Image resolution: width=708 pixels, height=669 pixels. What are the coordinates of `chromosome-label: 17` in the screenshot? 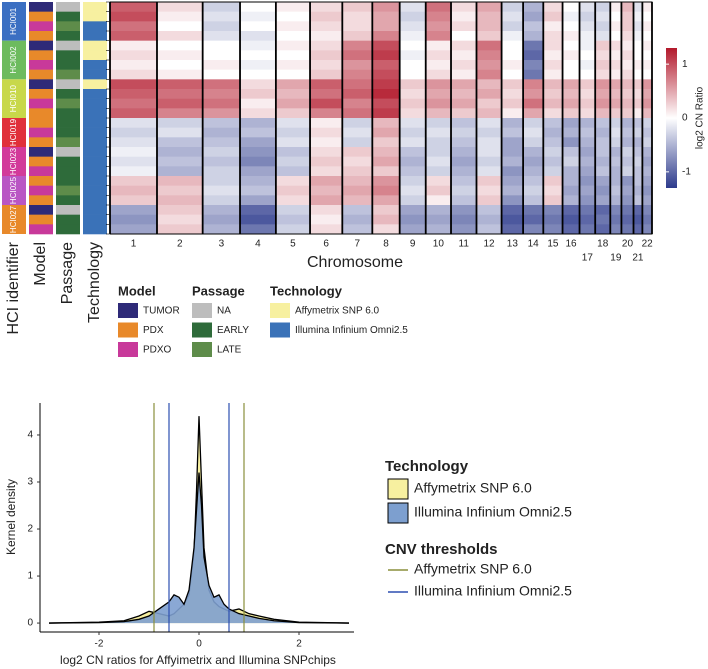 It's located at (588, 258).